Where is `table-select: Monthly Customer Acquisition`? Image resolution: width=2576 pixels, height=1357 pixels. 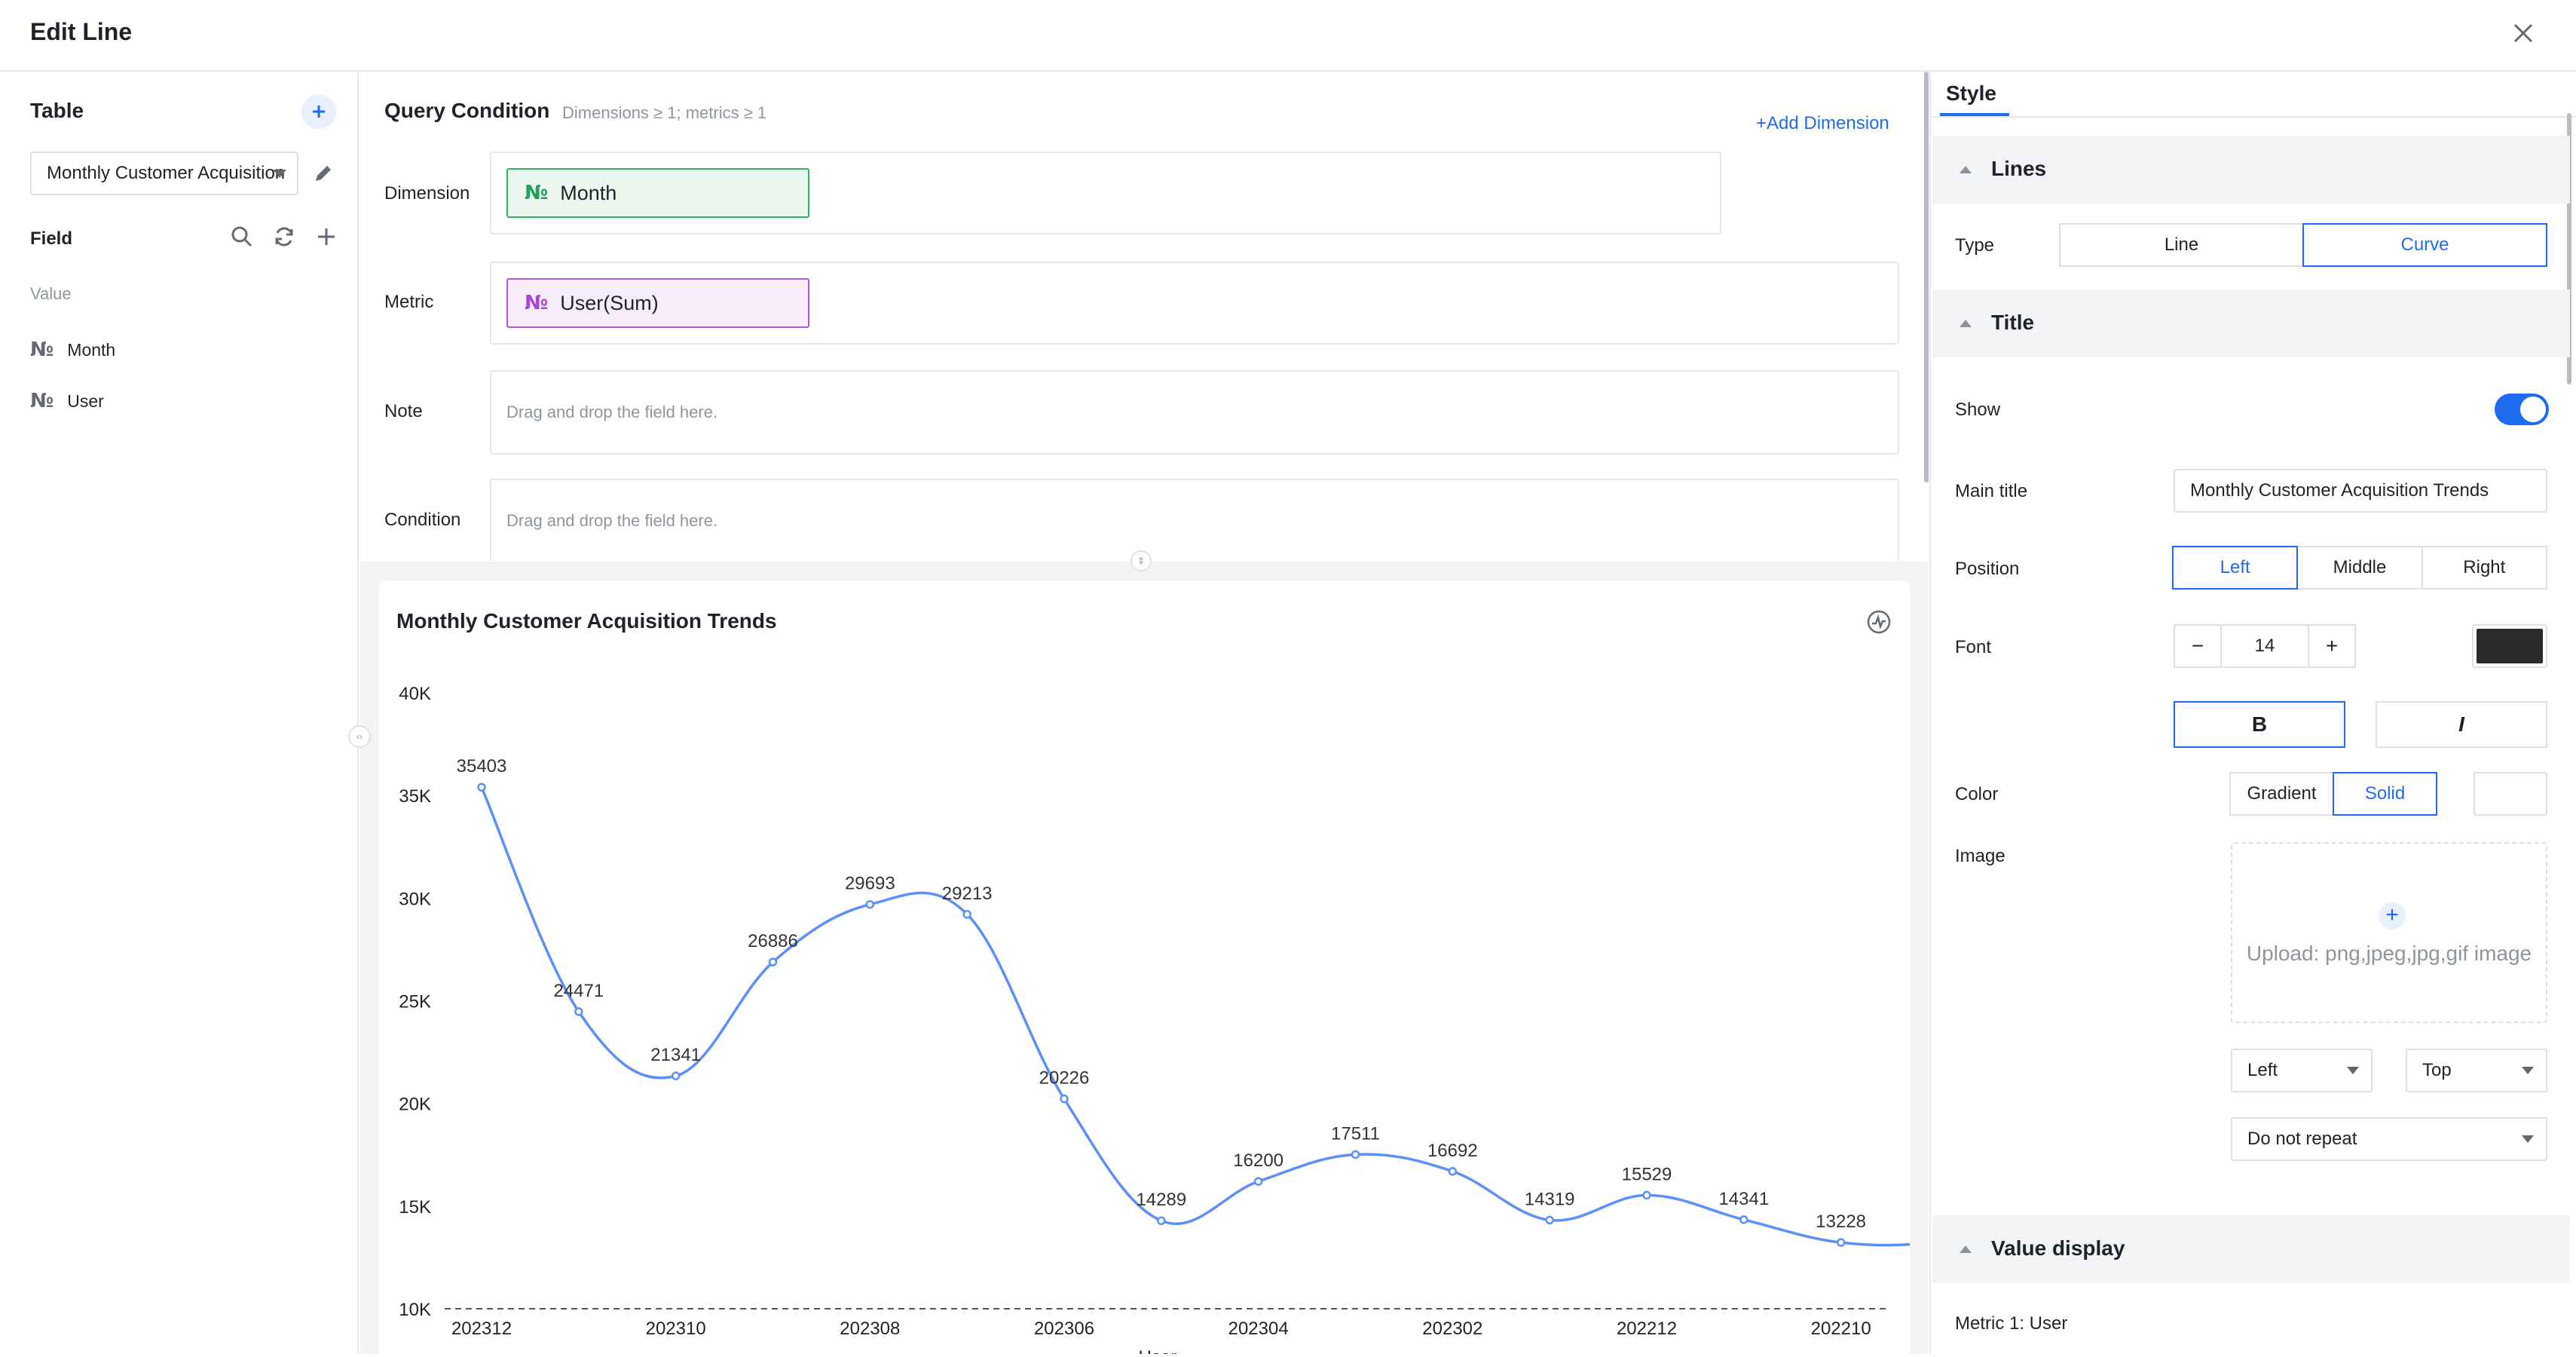
table-select: Monthly Customer Acquisition is located at coordinates (164, 173).